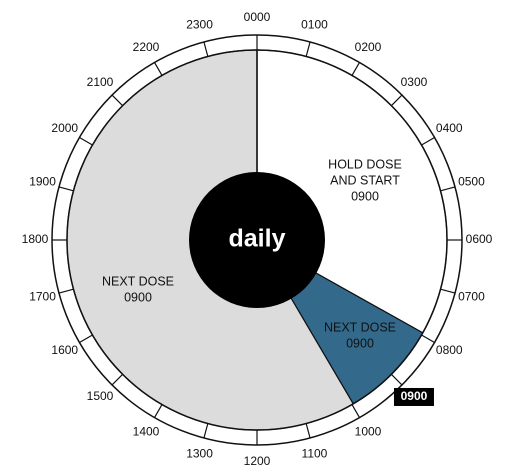 The image size is (513, 468). What do you see at coordinates (365, 180) in the screenshot?
I see `sector-label: AND START` at bounding box center [365, 180].